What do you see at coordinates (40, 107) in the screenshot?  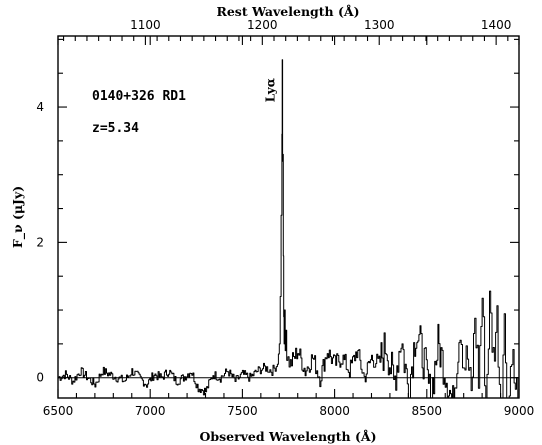 I see `y-tick-label: 4` at bounding box center [40, 107].